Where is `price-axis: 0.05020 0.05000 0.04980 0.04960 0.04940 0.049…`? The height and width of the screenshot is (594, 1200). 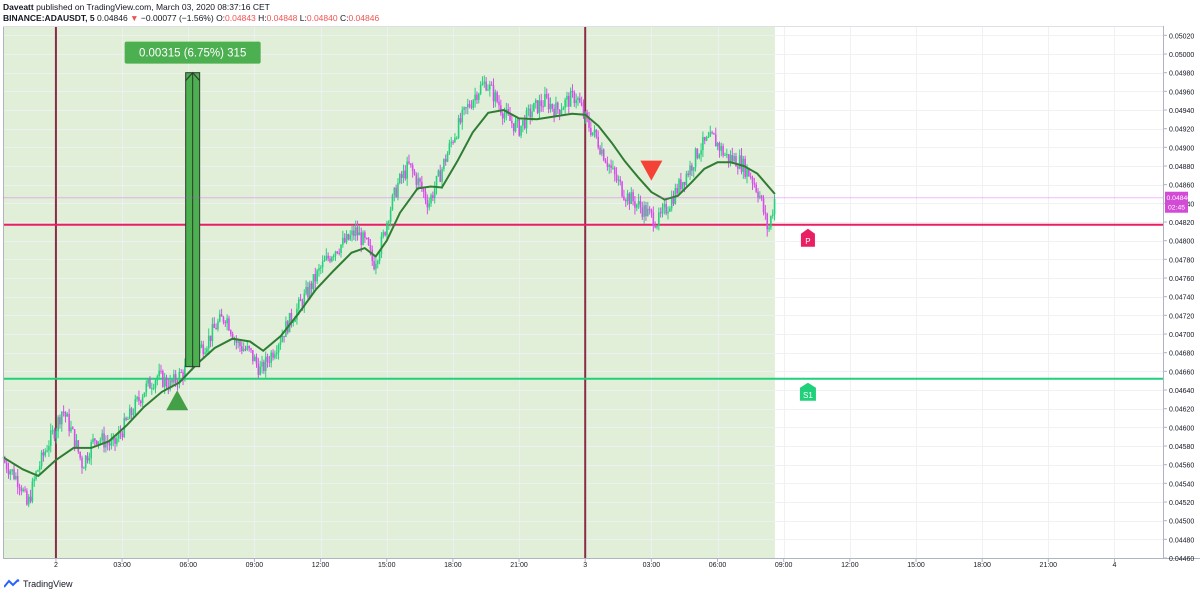
price-axis: 0.05020 0.05000 0.04980 0.04960 0.04940 0.049… is located at coordinates (1178, 298).